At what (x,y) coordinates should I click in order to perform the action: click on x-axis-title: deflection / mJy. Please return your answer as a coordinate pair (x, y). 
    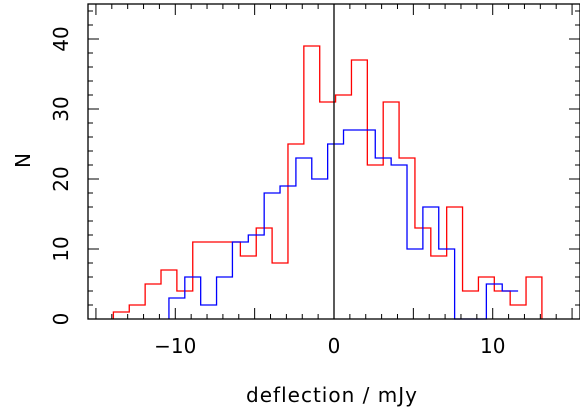
    Looking at the image, I should click on (332, 395).